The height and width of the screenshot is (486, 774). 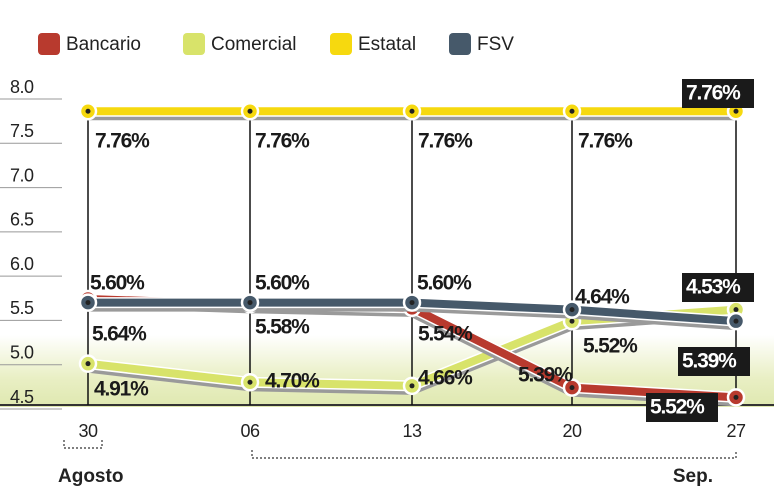 What do you see at coordinates (88, 431) in the screenshot?
I see `x-tick-label: 30` at bounding box center [88, 431].